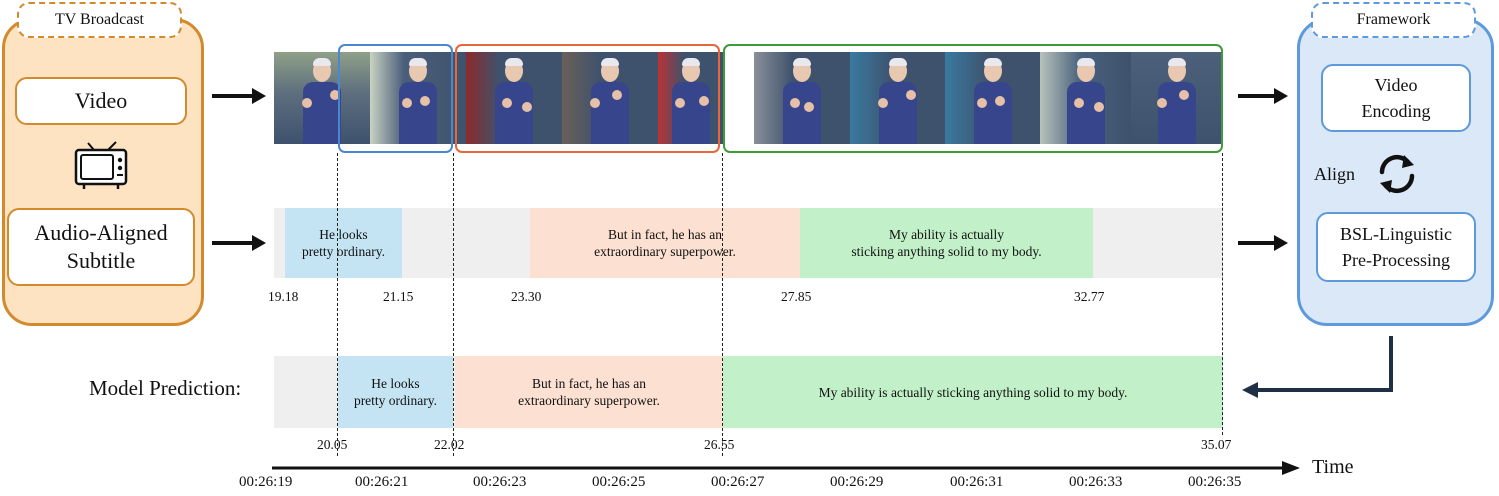 This screenshot has width=1499, height=496. I want to click on video-segment-orange, so click(587, 98).